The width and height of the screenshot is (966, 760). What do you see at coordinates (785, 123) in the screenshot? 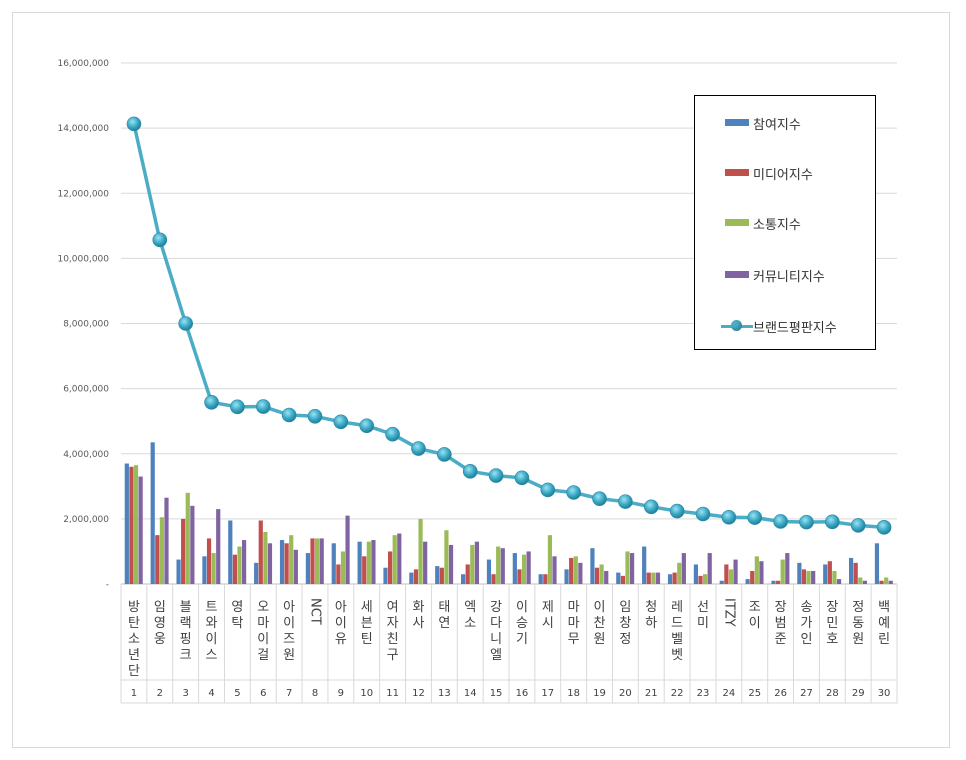
I see `legend-item-participation: 참여지수` at bounding box center [785, 123].